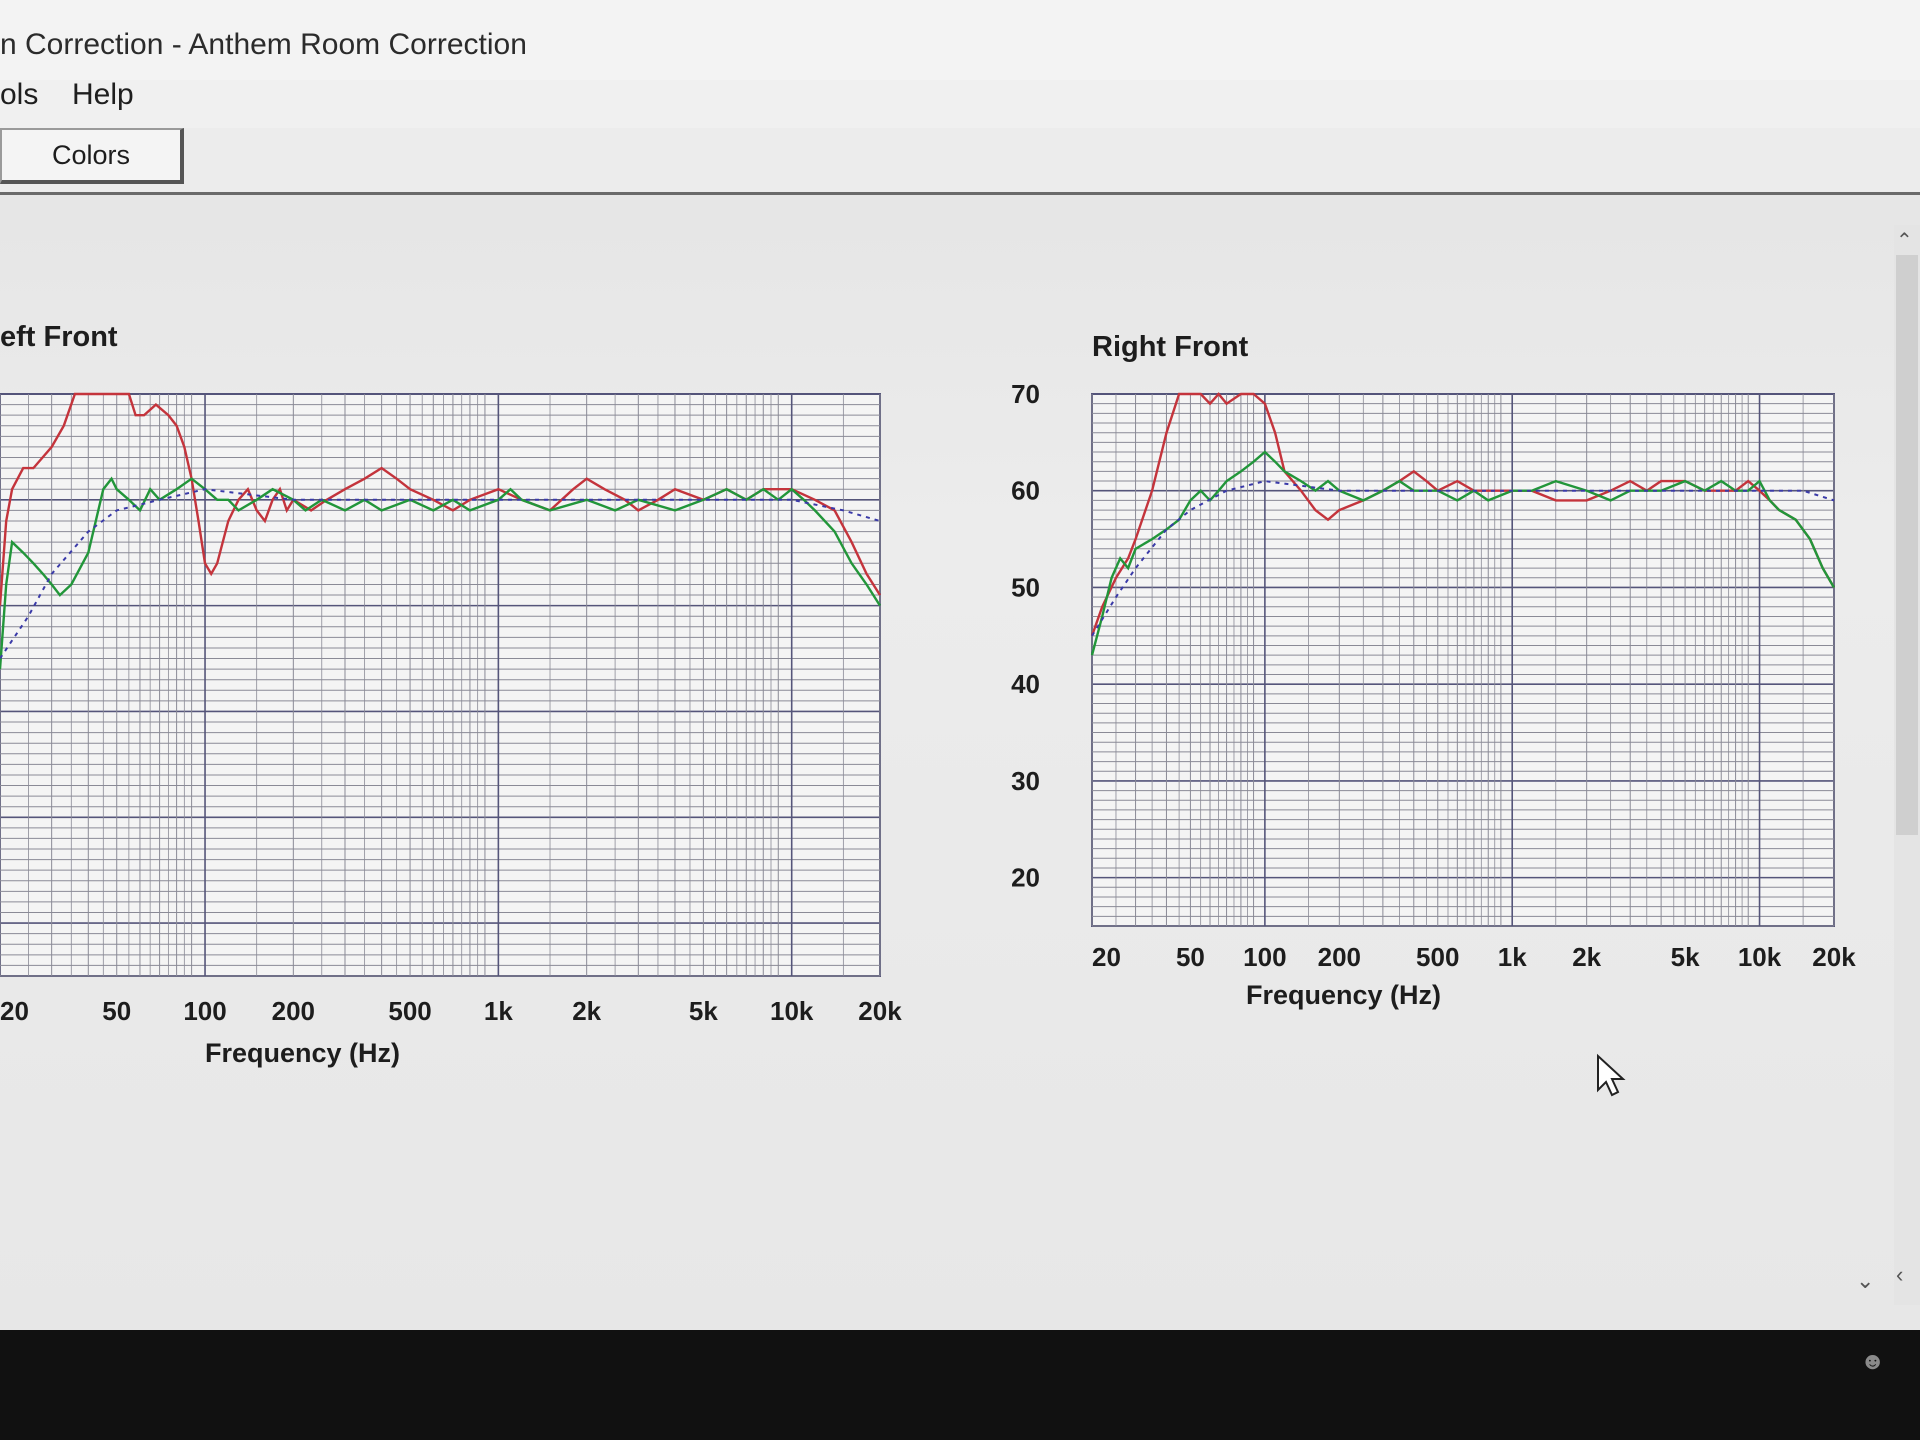  What do you see at coordinates (1025, 878) in the screenshot?
I see `y-tick-label: 20` at bounding box center [1025, 878].